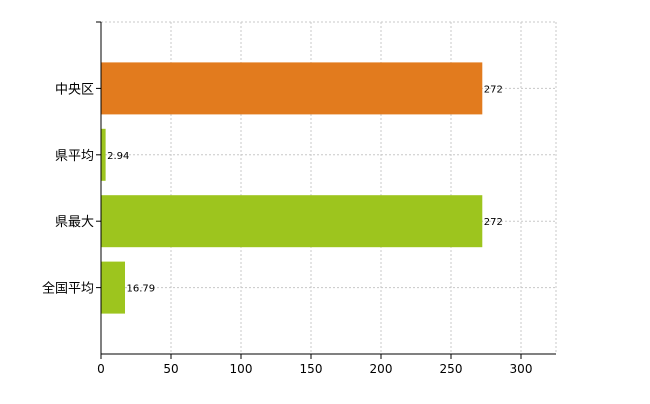 The height and width of the screenshot is (404, 650). Describe the element at coordinates (521, 369) in the screenshot. I see `x-tick-label: 300` at that location.